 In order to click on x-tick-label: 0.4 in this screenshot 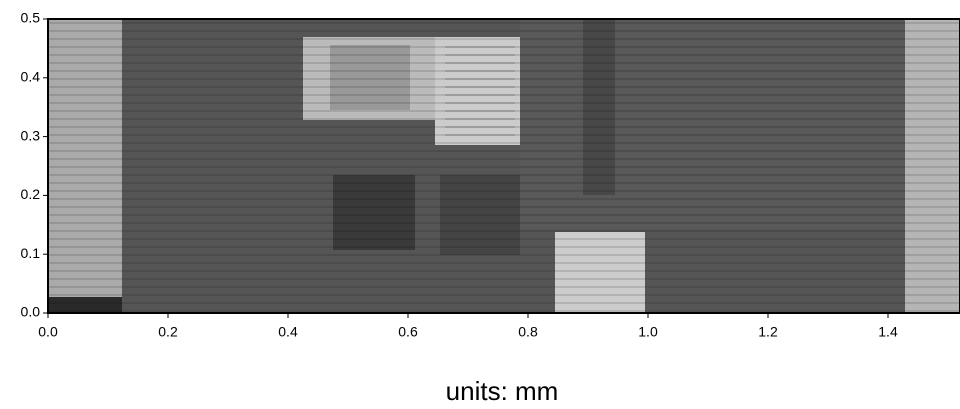, I will do `click(288, 332)`.